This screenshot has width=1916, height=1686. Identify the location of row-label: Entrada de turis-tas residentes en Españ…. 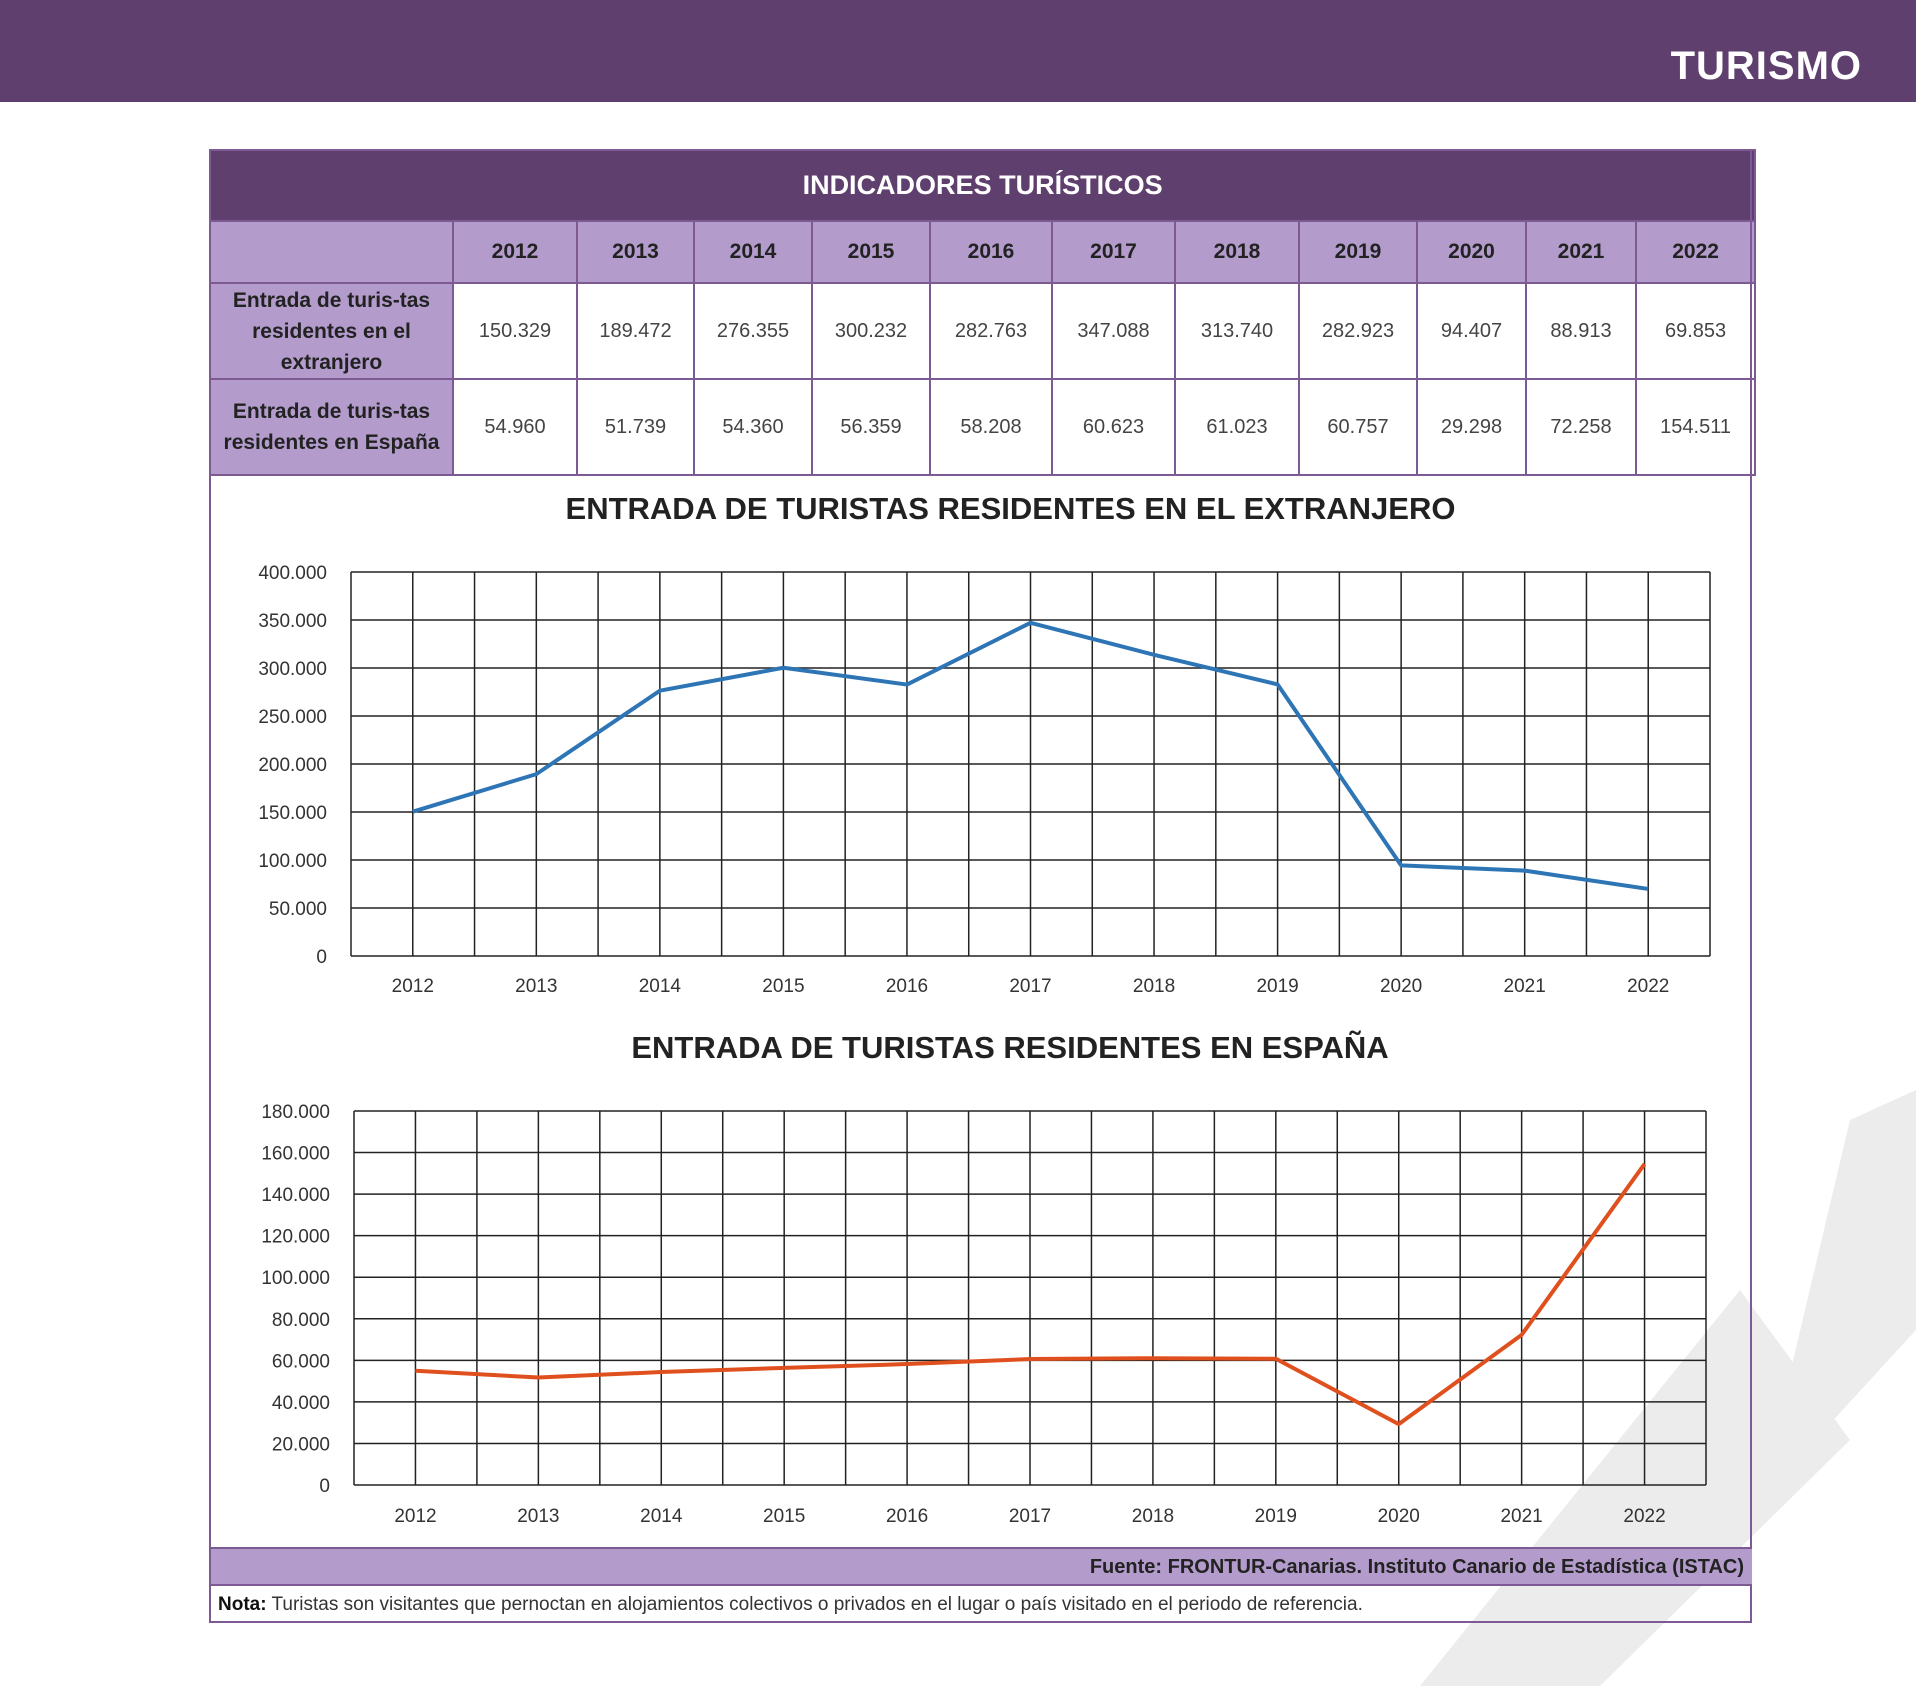
(331, 427).